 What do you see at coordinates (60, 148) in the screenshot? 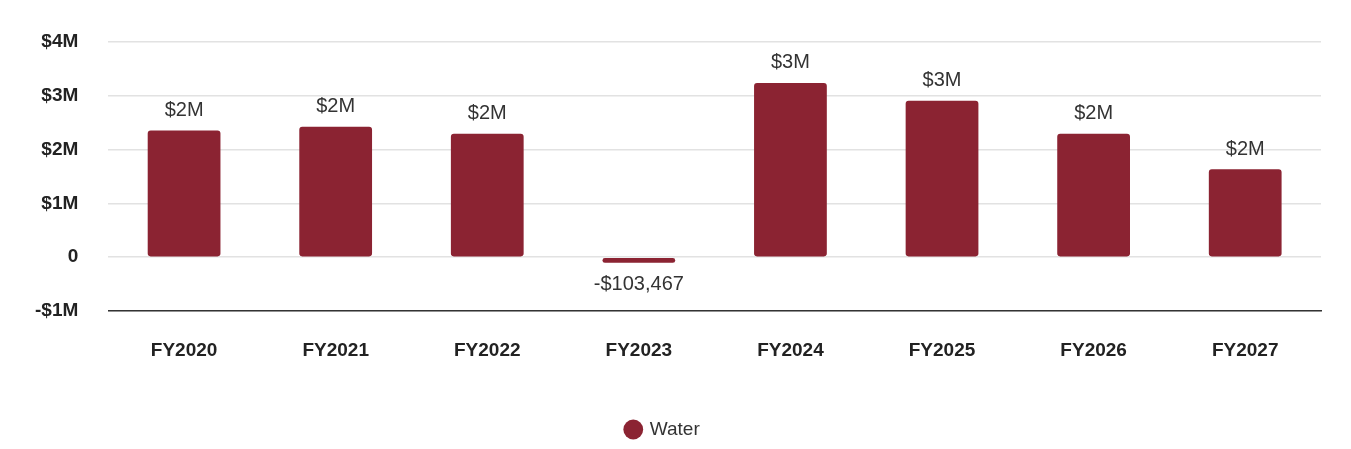
I see `y-tick-label: $2M` at bounding box center [60, 148].